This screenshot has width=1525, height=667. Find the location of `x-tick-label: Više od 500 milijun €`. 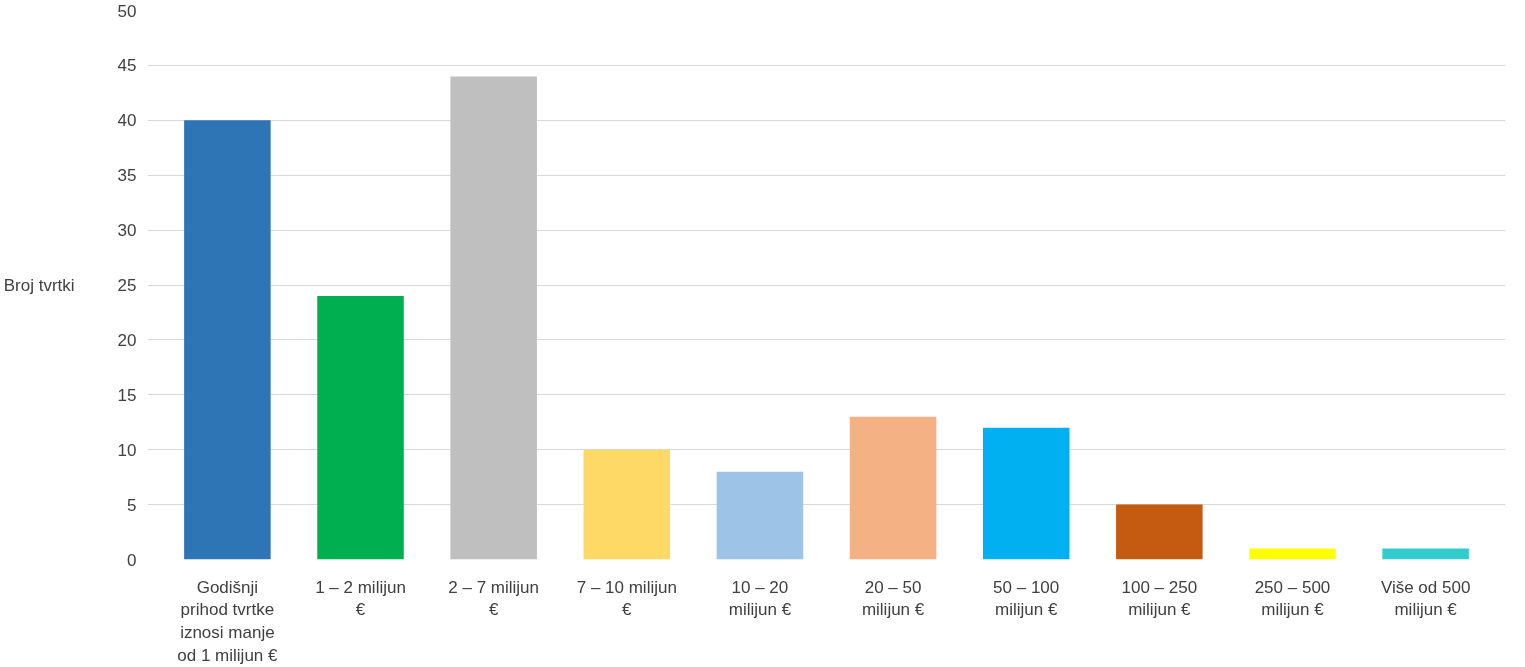

x-tick-label: Više od 500 milijun € is located at coordinates (1425, 598).